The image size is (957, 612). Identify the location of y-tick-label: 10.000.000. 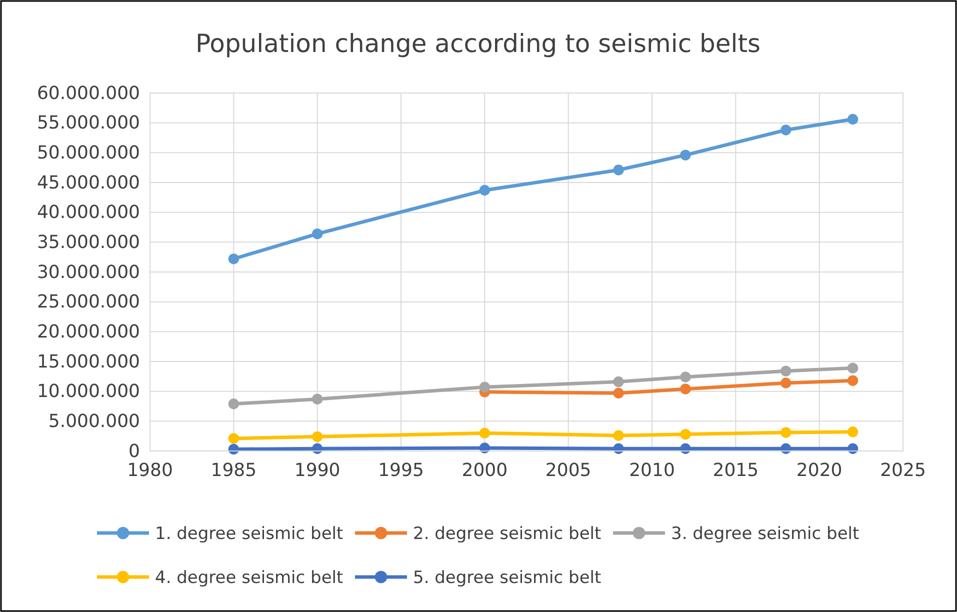
(88, 391).